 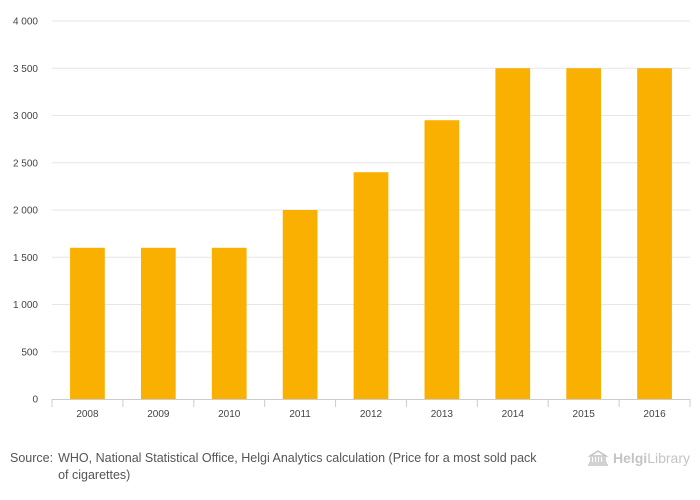 What do you see at coordinates (371, 403) in the screenshot?
I see `x-axis` at bounding box center [371, 403].